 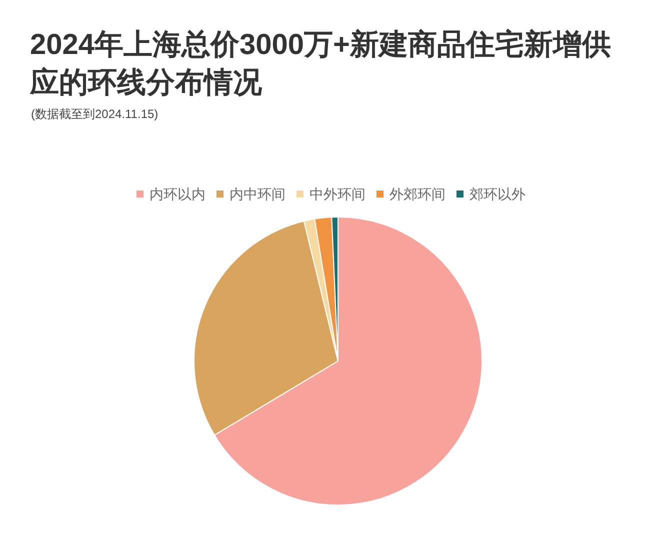 I want to click on legend-label: 内环以内, so click(x=178, y=194).